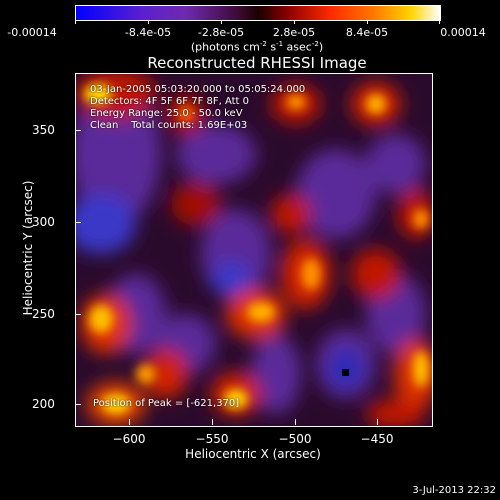 This screenshot has width=500, height=500. Describe the element at coordinates (166, 113) in the screenshot. I see `energy-range: Energy Range: 25.0 - 50.0 keV` at that location.